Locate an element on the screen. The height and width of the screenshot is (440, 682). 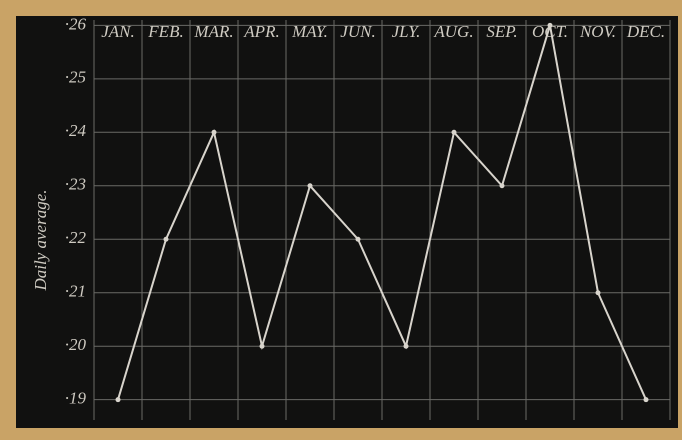
y-tick-label: ·25 is located at coordinates (75, 77).